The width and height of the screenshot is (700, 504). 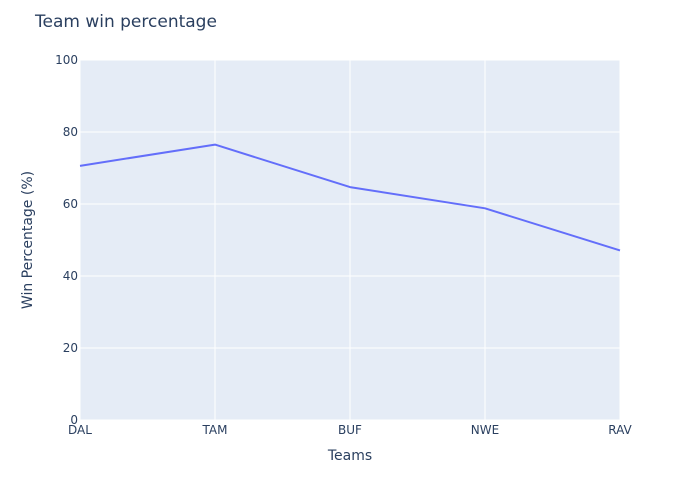 What do you see at coordinates (70, 204) in the screenshot?
I see `y-tick-label: 60` at bounding box center [70, 204].